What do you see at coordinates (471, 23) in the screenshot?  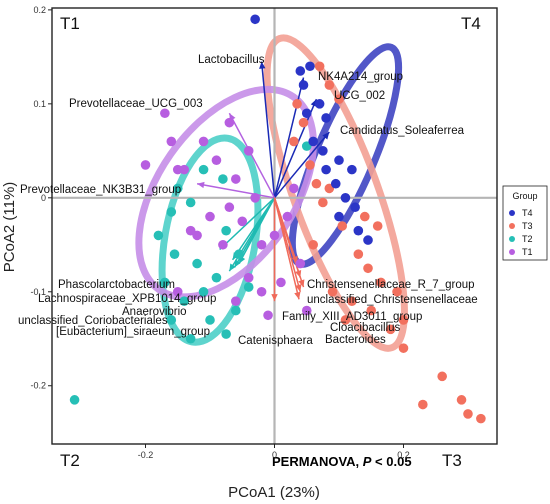 I see `quadrant-label-top-right: T4` at bounding box center [471, 23].